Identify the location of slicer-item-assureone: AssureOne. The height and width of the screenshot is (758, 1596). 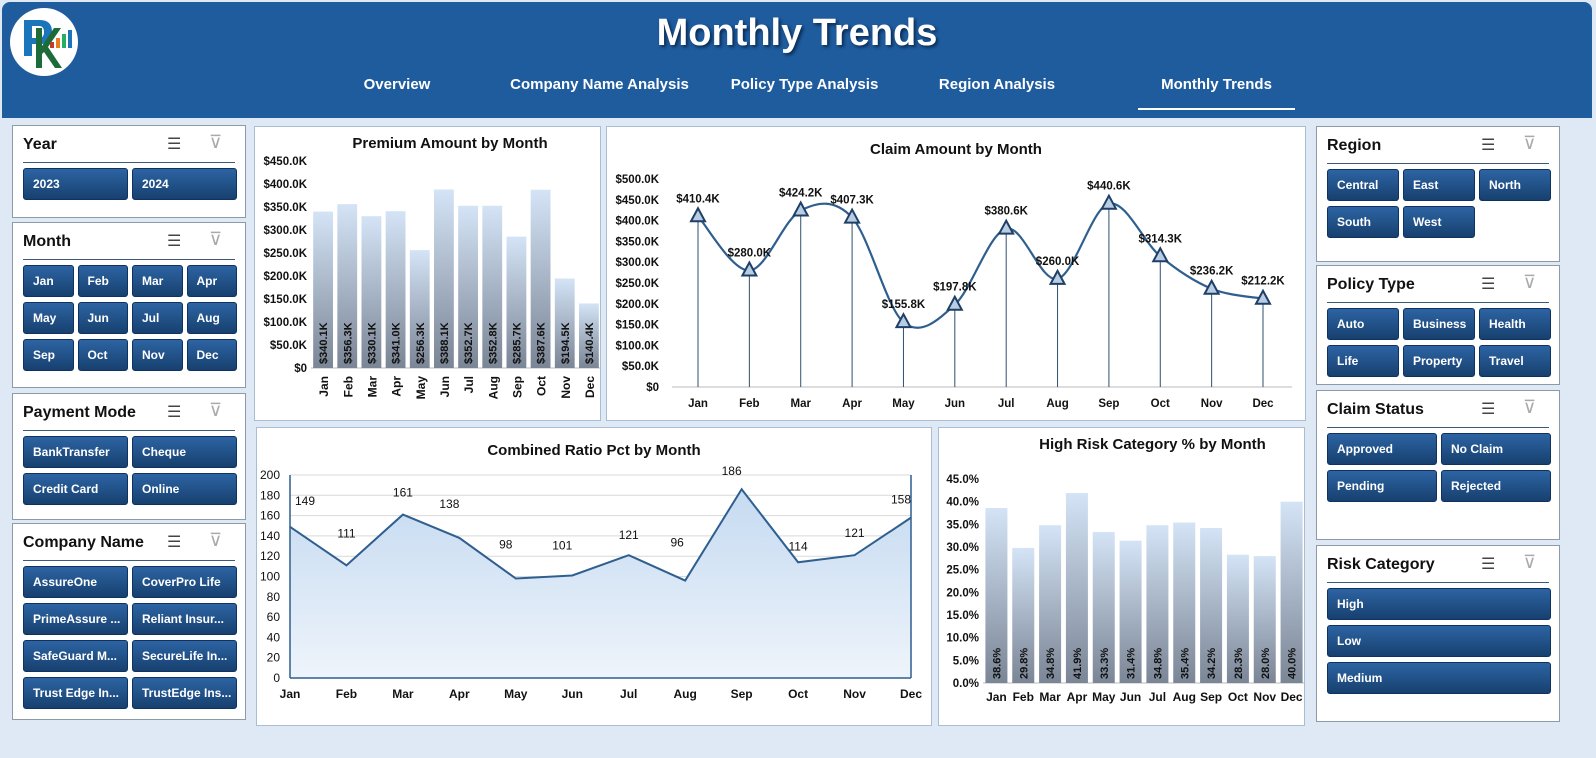
(75, 582).